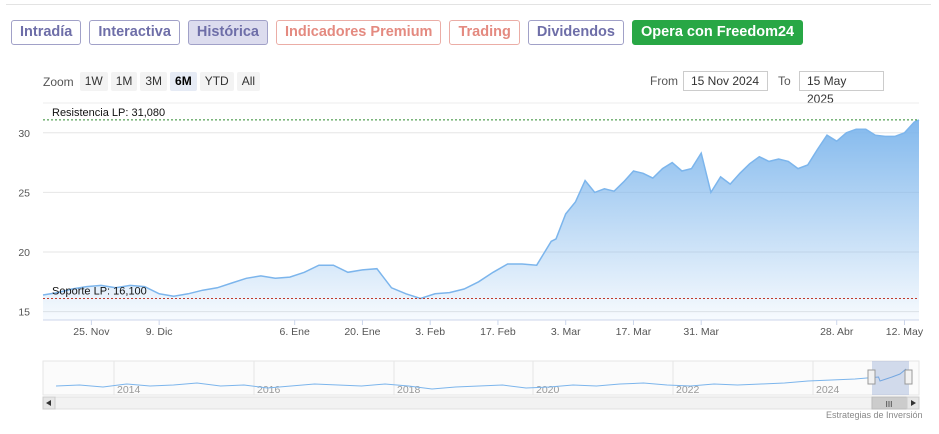  Describe the element at coordinates (294, 332) in the screenshot. I see `x-tick-label: 6. Ene` at that location.